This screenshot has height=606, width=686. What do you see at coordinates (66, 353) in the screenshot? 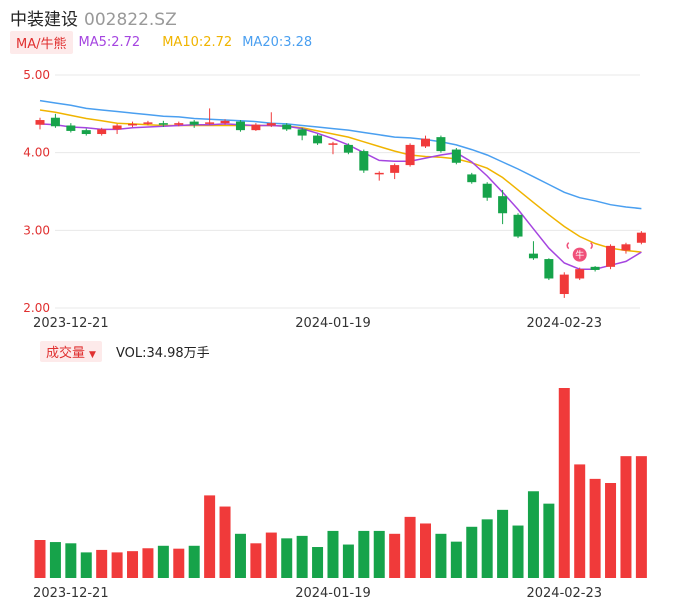
I see `volume-indicator-label: 成交量` at bounding box center [66, 353].